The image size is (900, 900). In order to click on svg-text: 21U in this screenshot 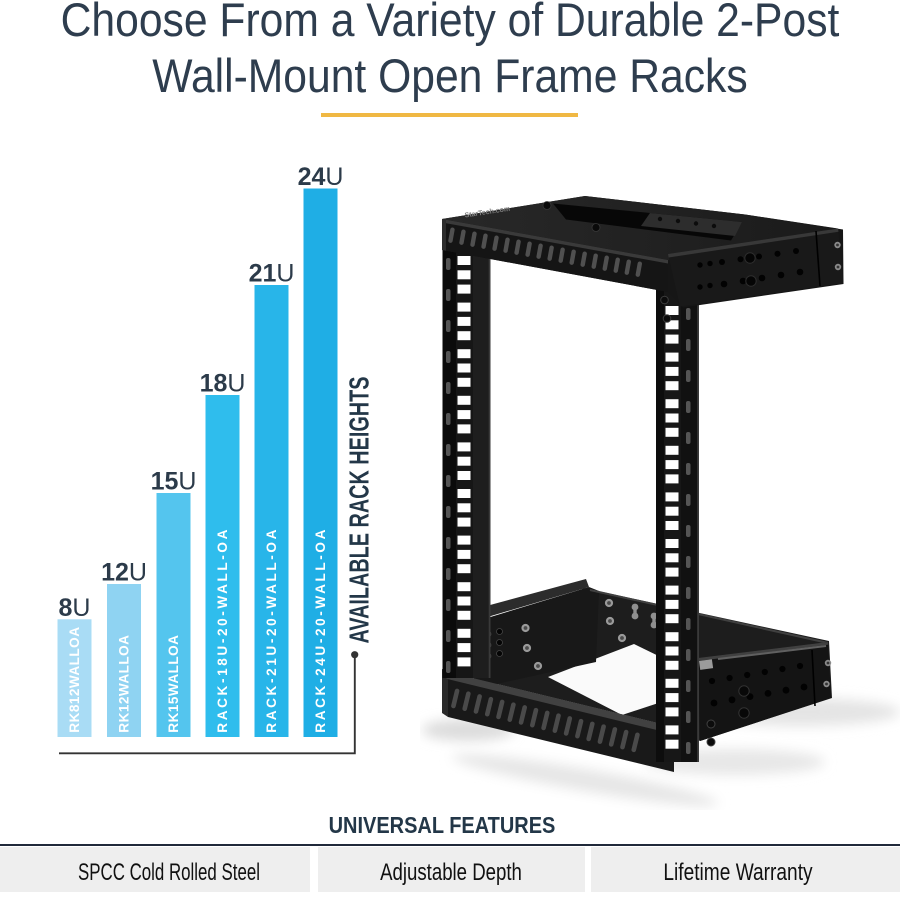, I will do `click(272, 274)`.